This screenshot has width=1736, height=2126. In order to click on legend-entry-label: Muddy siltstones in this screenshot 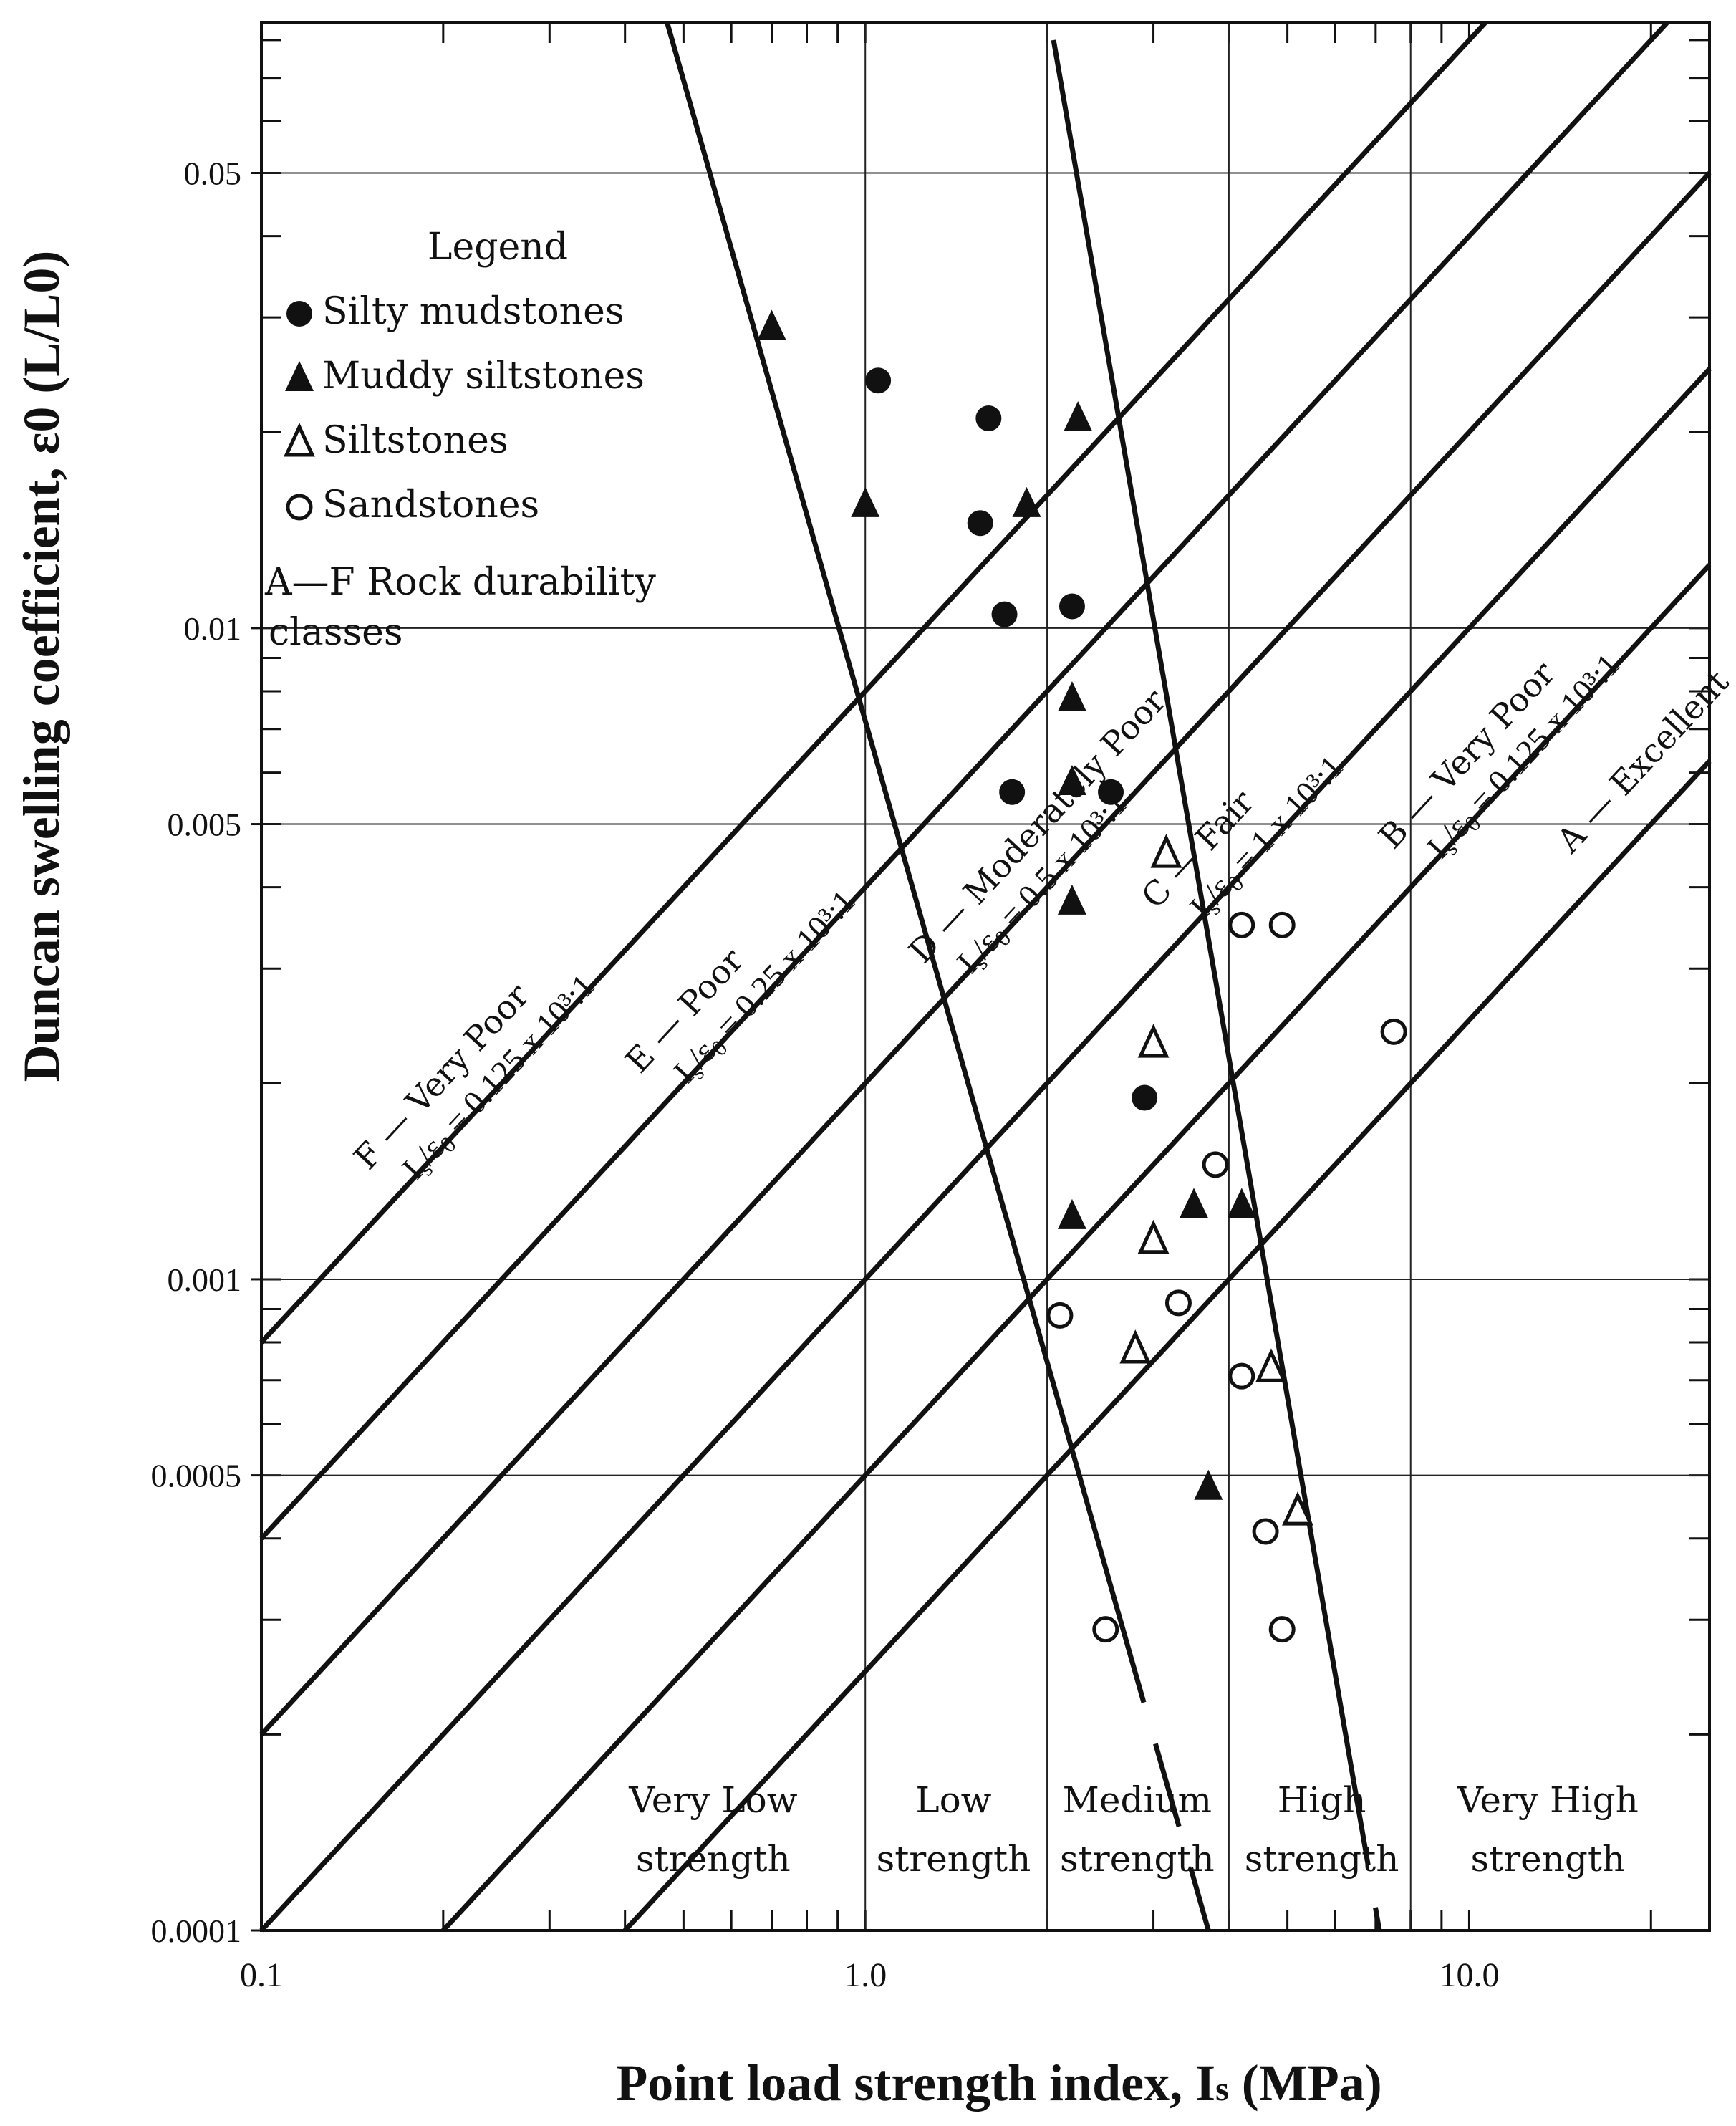, I will do `click(484, 376)`.